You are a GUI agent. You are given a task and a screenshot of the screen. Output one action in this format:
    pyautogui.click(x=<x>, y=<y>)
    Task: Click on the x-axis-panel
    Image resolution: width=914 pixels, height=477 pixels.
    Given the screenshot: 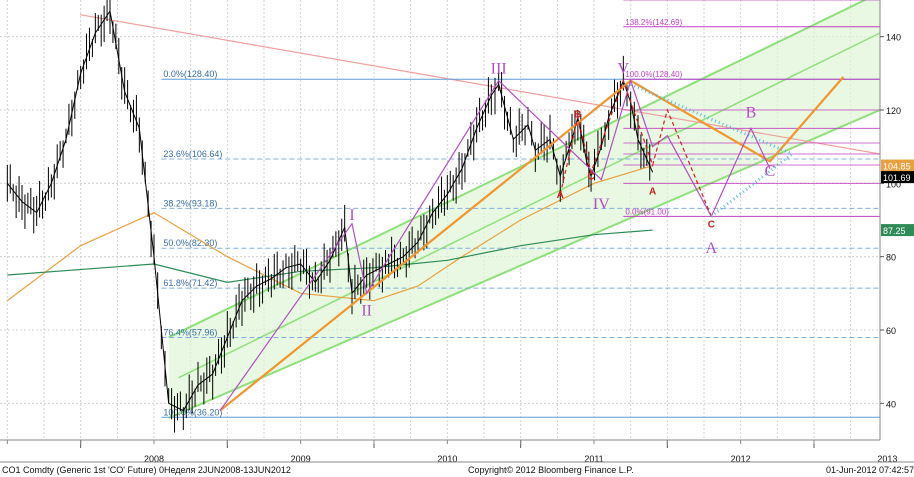 What is the action you would take?
    pyautogui.click(x=457, y=458)
    